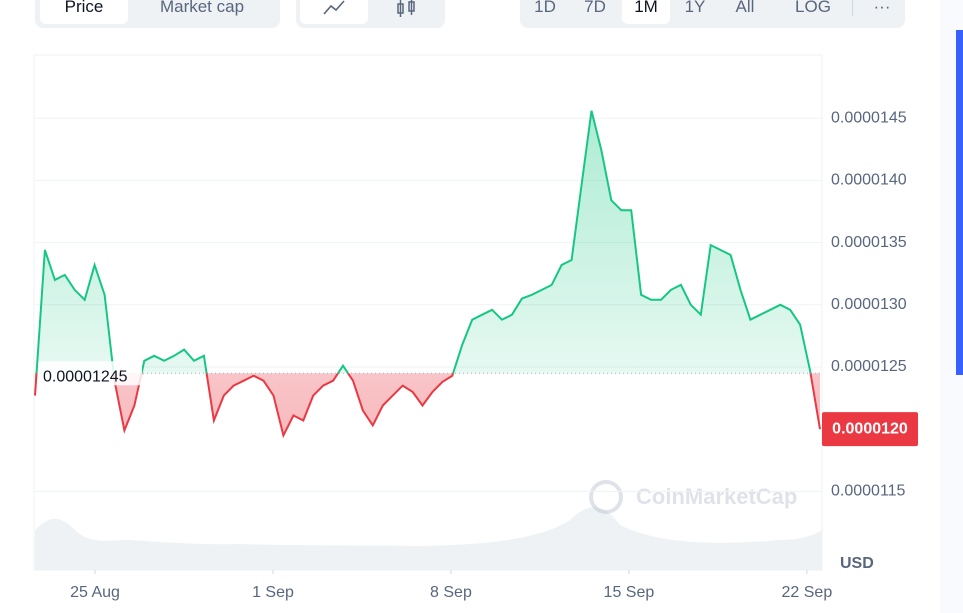 The width and height of the screenshot is (963, 613). Describe the element at coordinates (95, 592) in the screenshot. I see `x-tick-label: 25 Aug` at that location.